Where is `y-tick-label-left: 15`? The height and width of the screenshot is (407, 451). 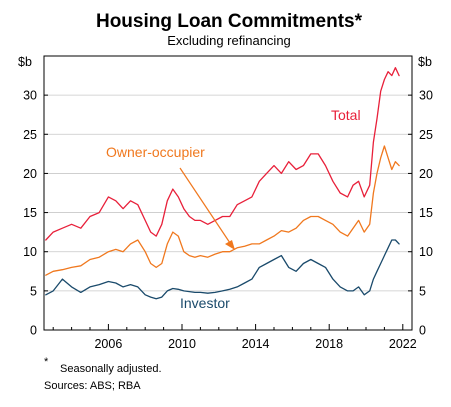 y-tick-label-left: 15 is located at coordinates (30, 213).